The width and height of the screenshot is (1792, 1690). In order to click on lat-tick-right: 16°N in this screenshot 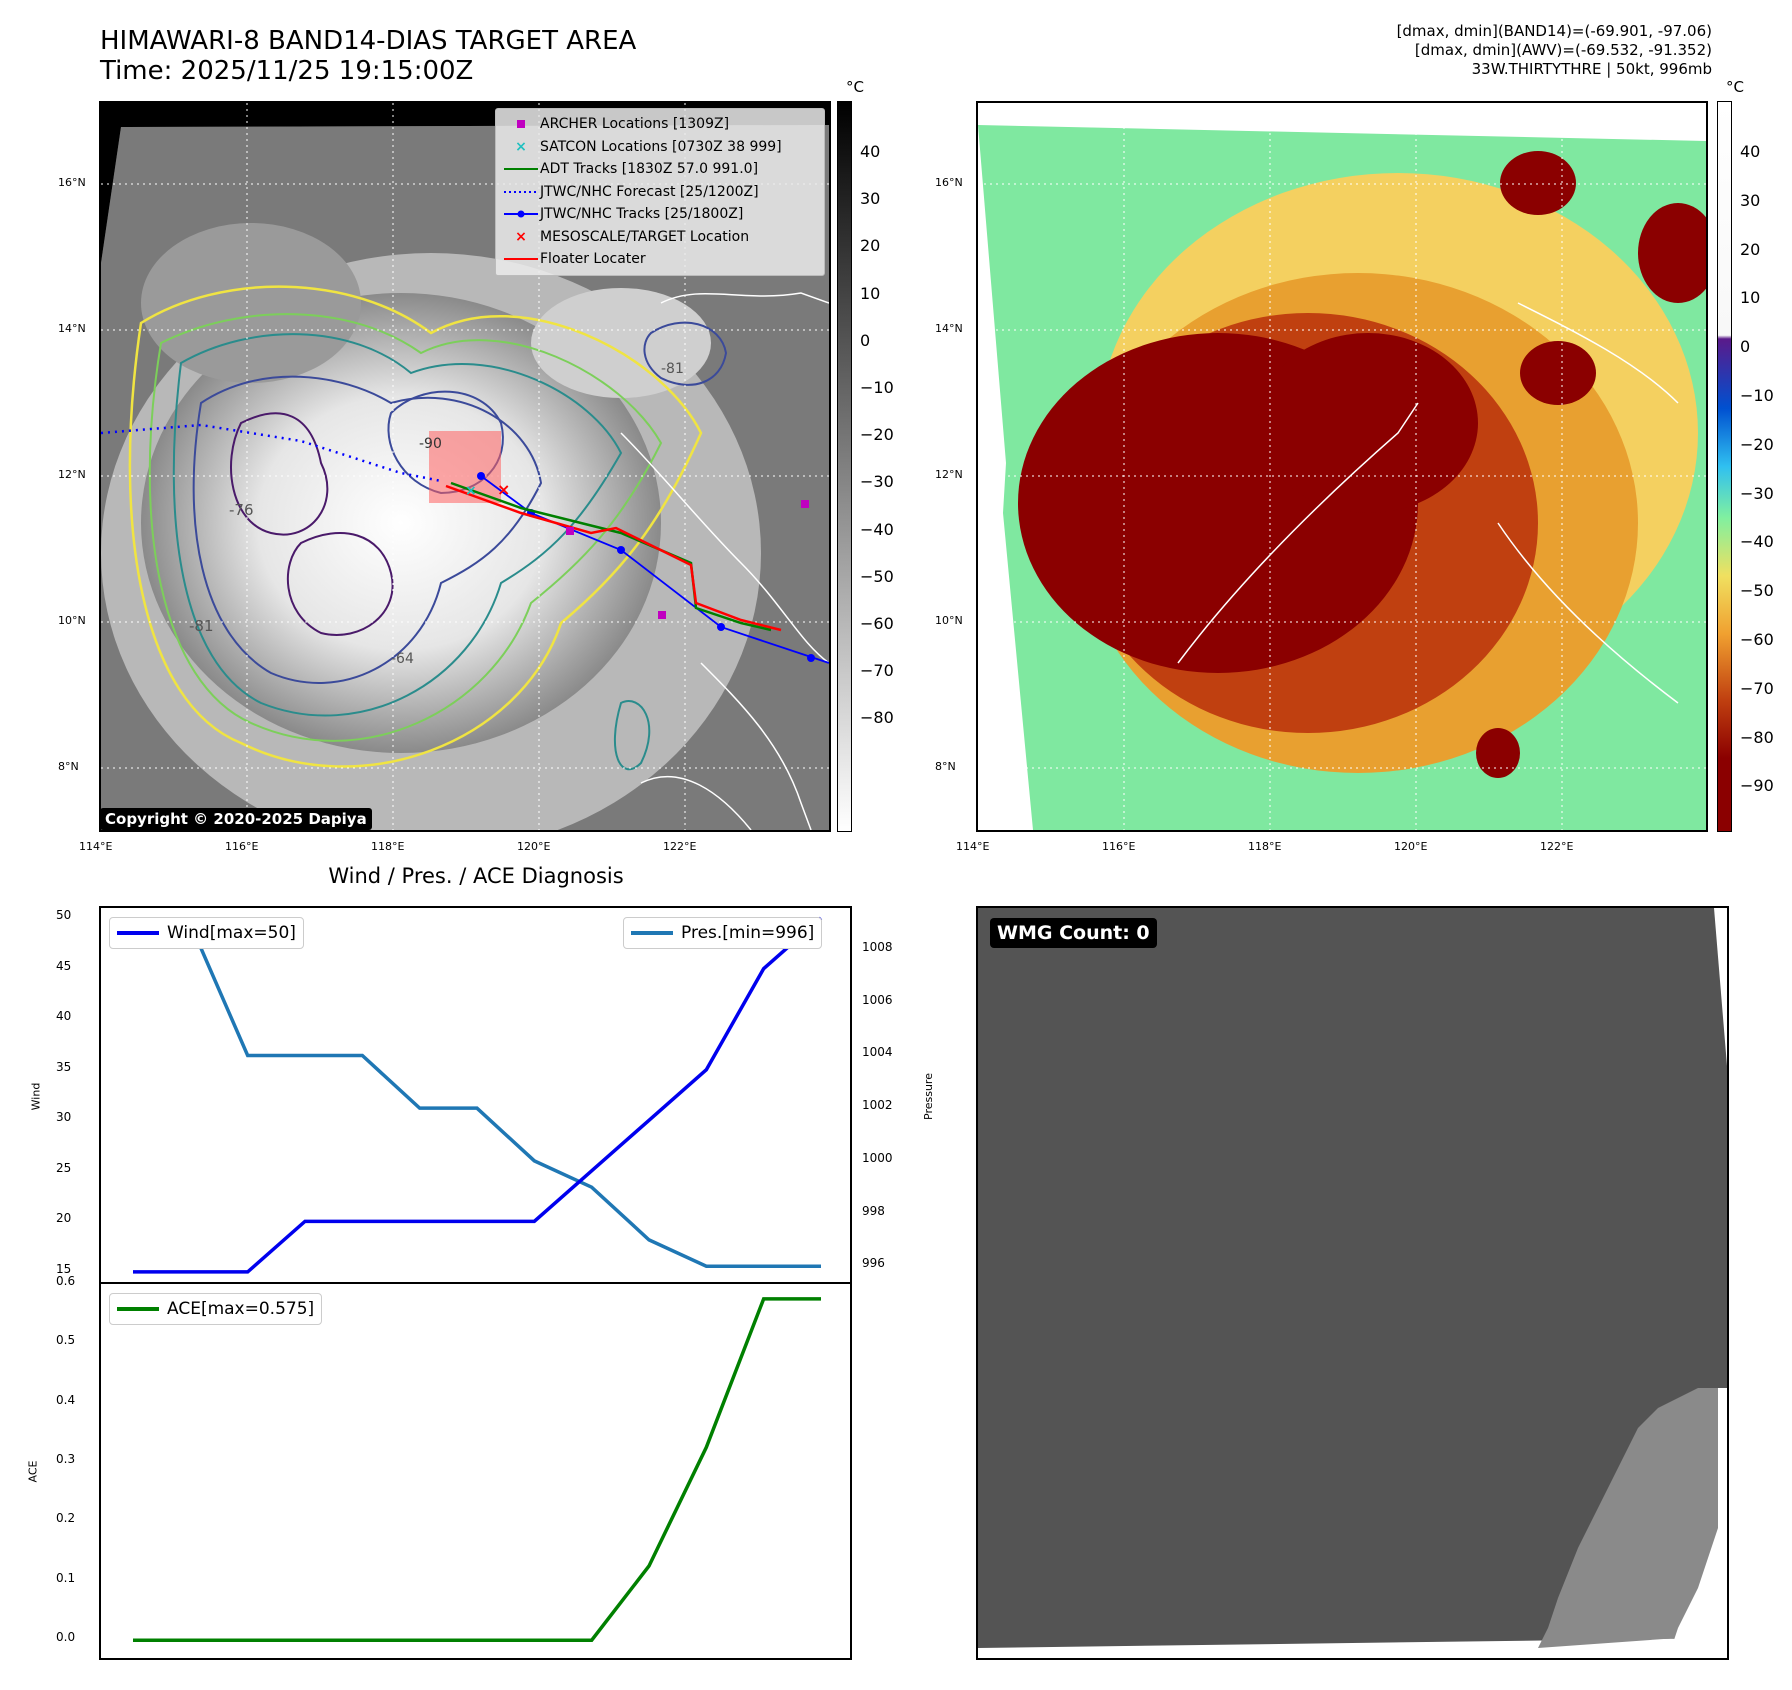, I will do `click(949, 182)`.